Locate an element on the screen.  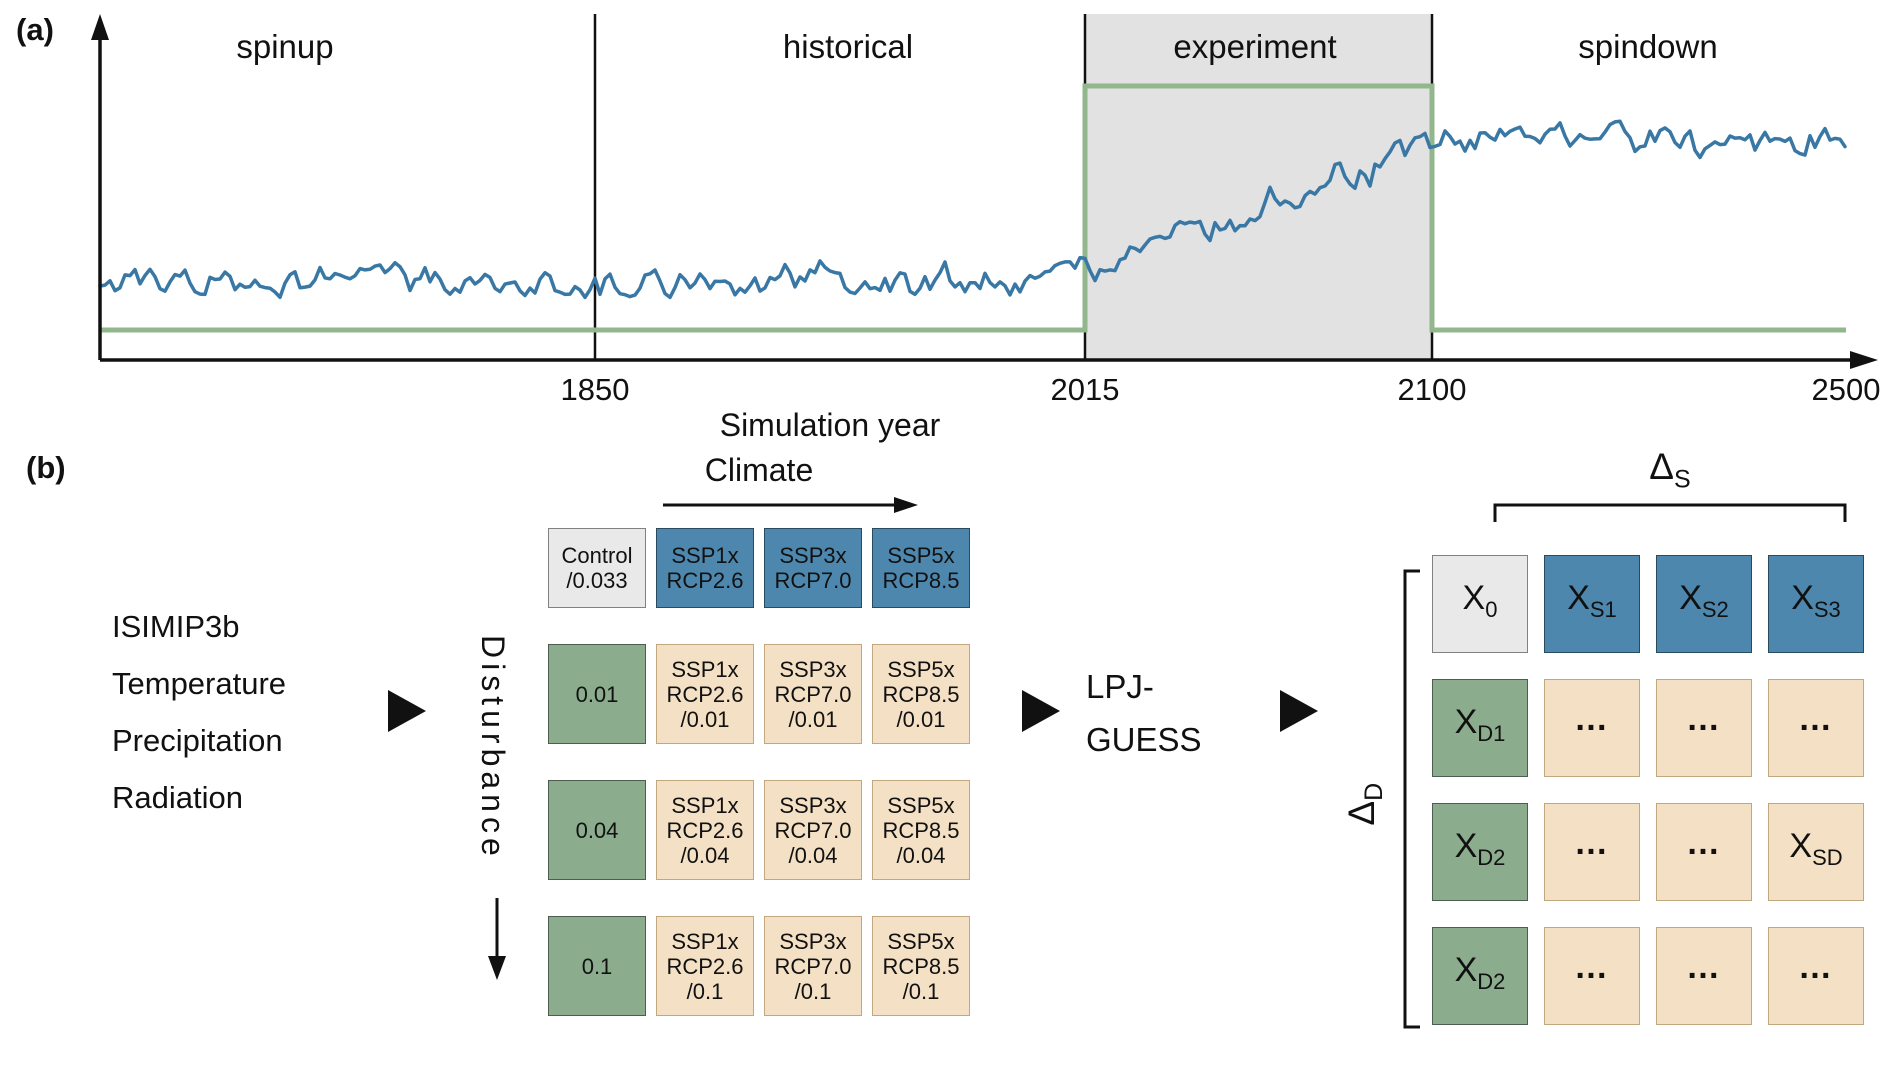
cell-line: 0.04 is located at coordinates (597, 830).